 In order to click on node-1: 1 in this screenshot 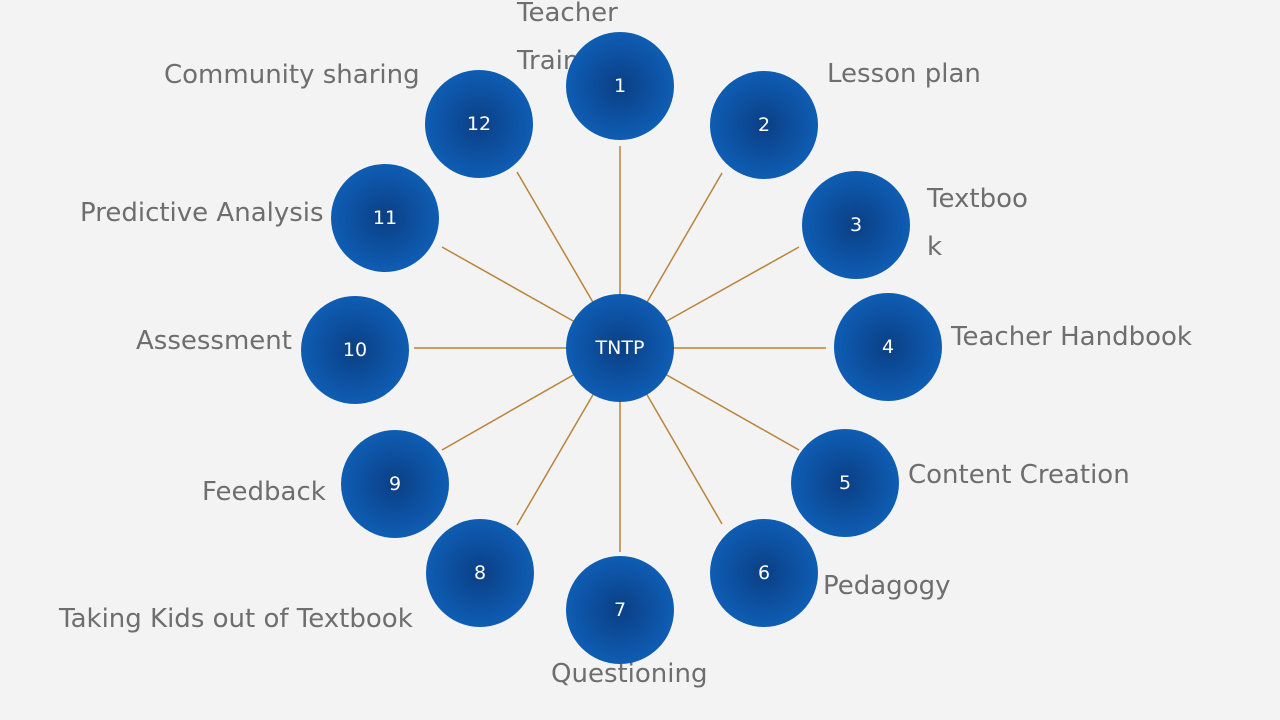, I will do `click(620, 86)`.